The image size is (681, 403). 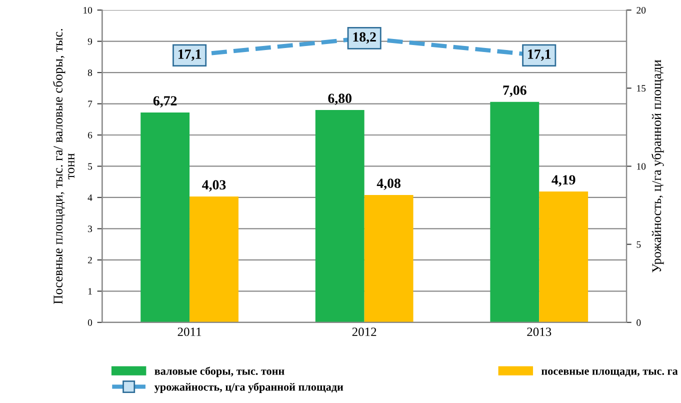 What do you see at coordinates (88, 10) in the screenshot?
I see `y-tick-label: 10` at bounding box center [88, 10].